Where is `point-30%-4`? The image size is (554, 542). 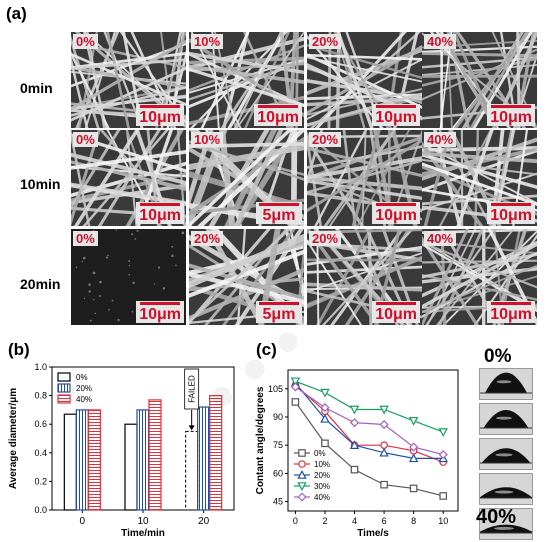
point-30%-4 is located at coordinates (354, 410).